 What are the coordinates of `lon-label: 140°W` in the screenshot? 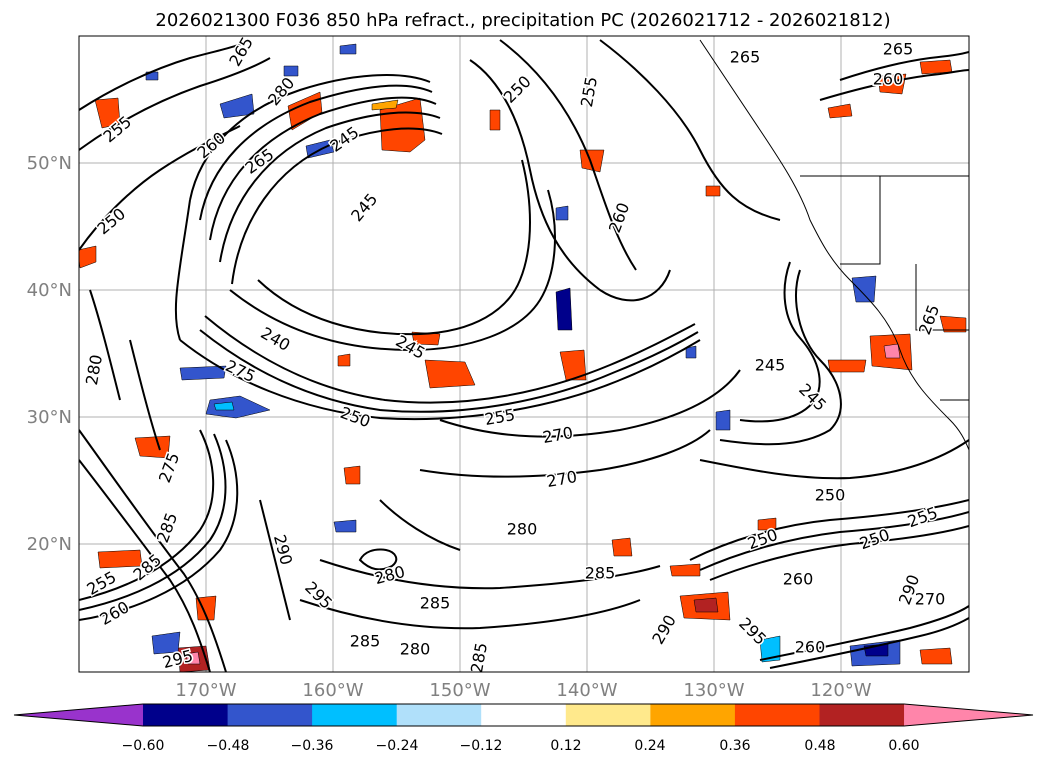 It's located at (586, 690).